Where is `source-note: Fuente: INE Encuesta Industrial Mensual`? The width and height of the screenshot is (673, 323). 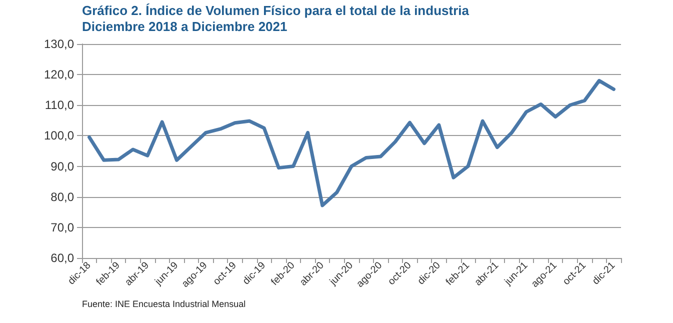
source-note: Fuente: INE Encuesta Industrial Mensual is located at coordinates (164, 304).